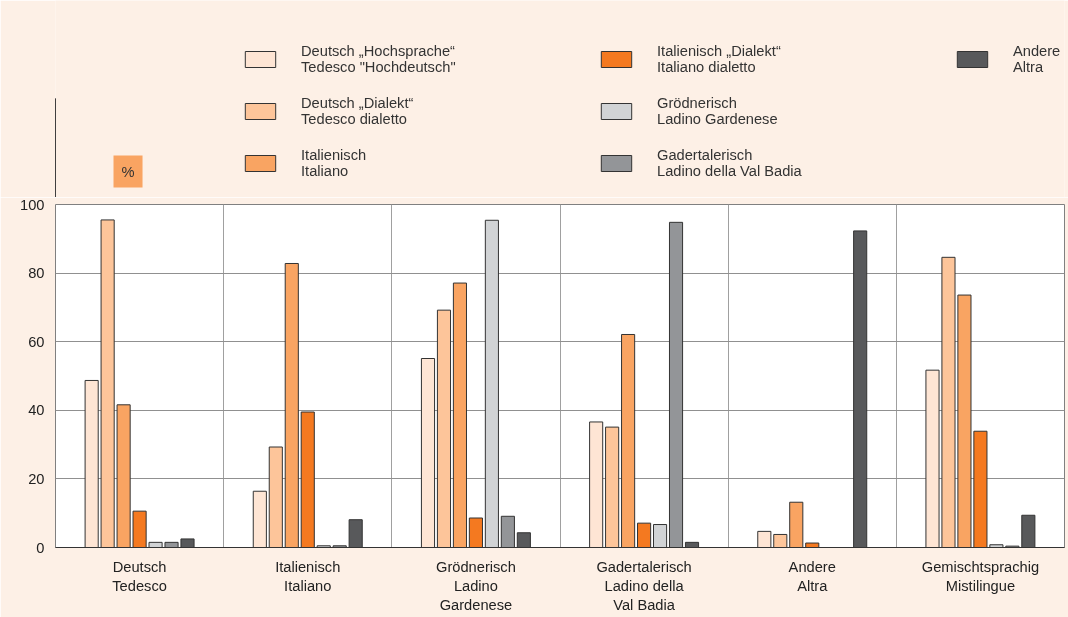  What do you see at coordinates (718, 111) in the screenshot?
I see `legend-label: Grödnerisch Ladino Gardenese` at bounding box center [718, 111].